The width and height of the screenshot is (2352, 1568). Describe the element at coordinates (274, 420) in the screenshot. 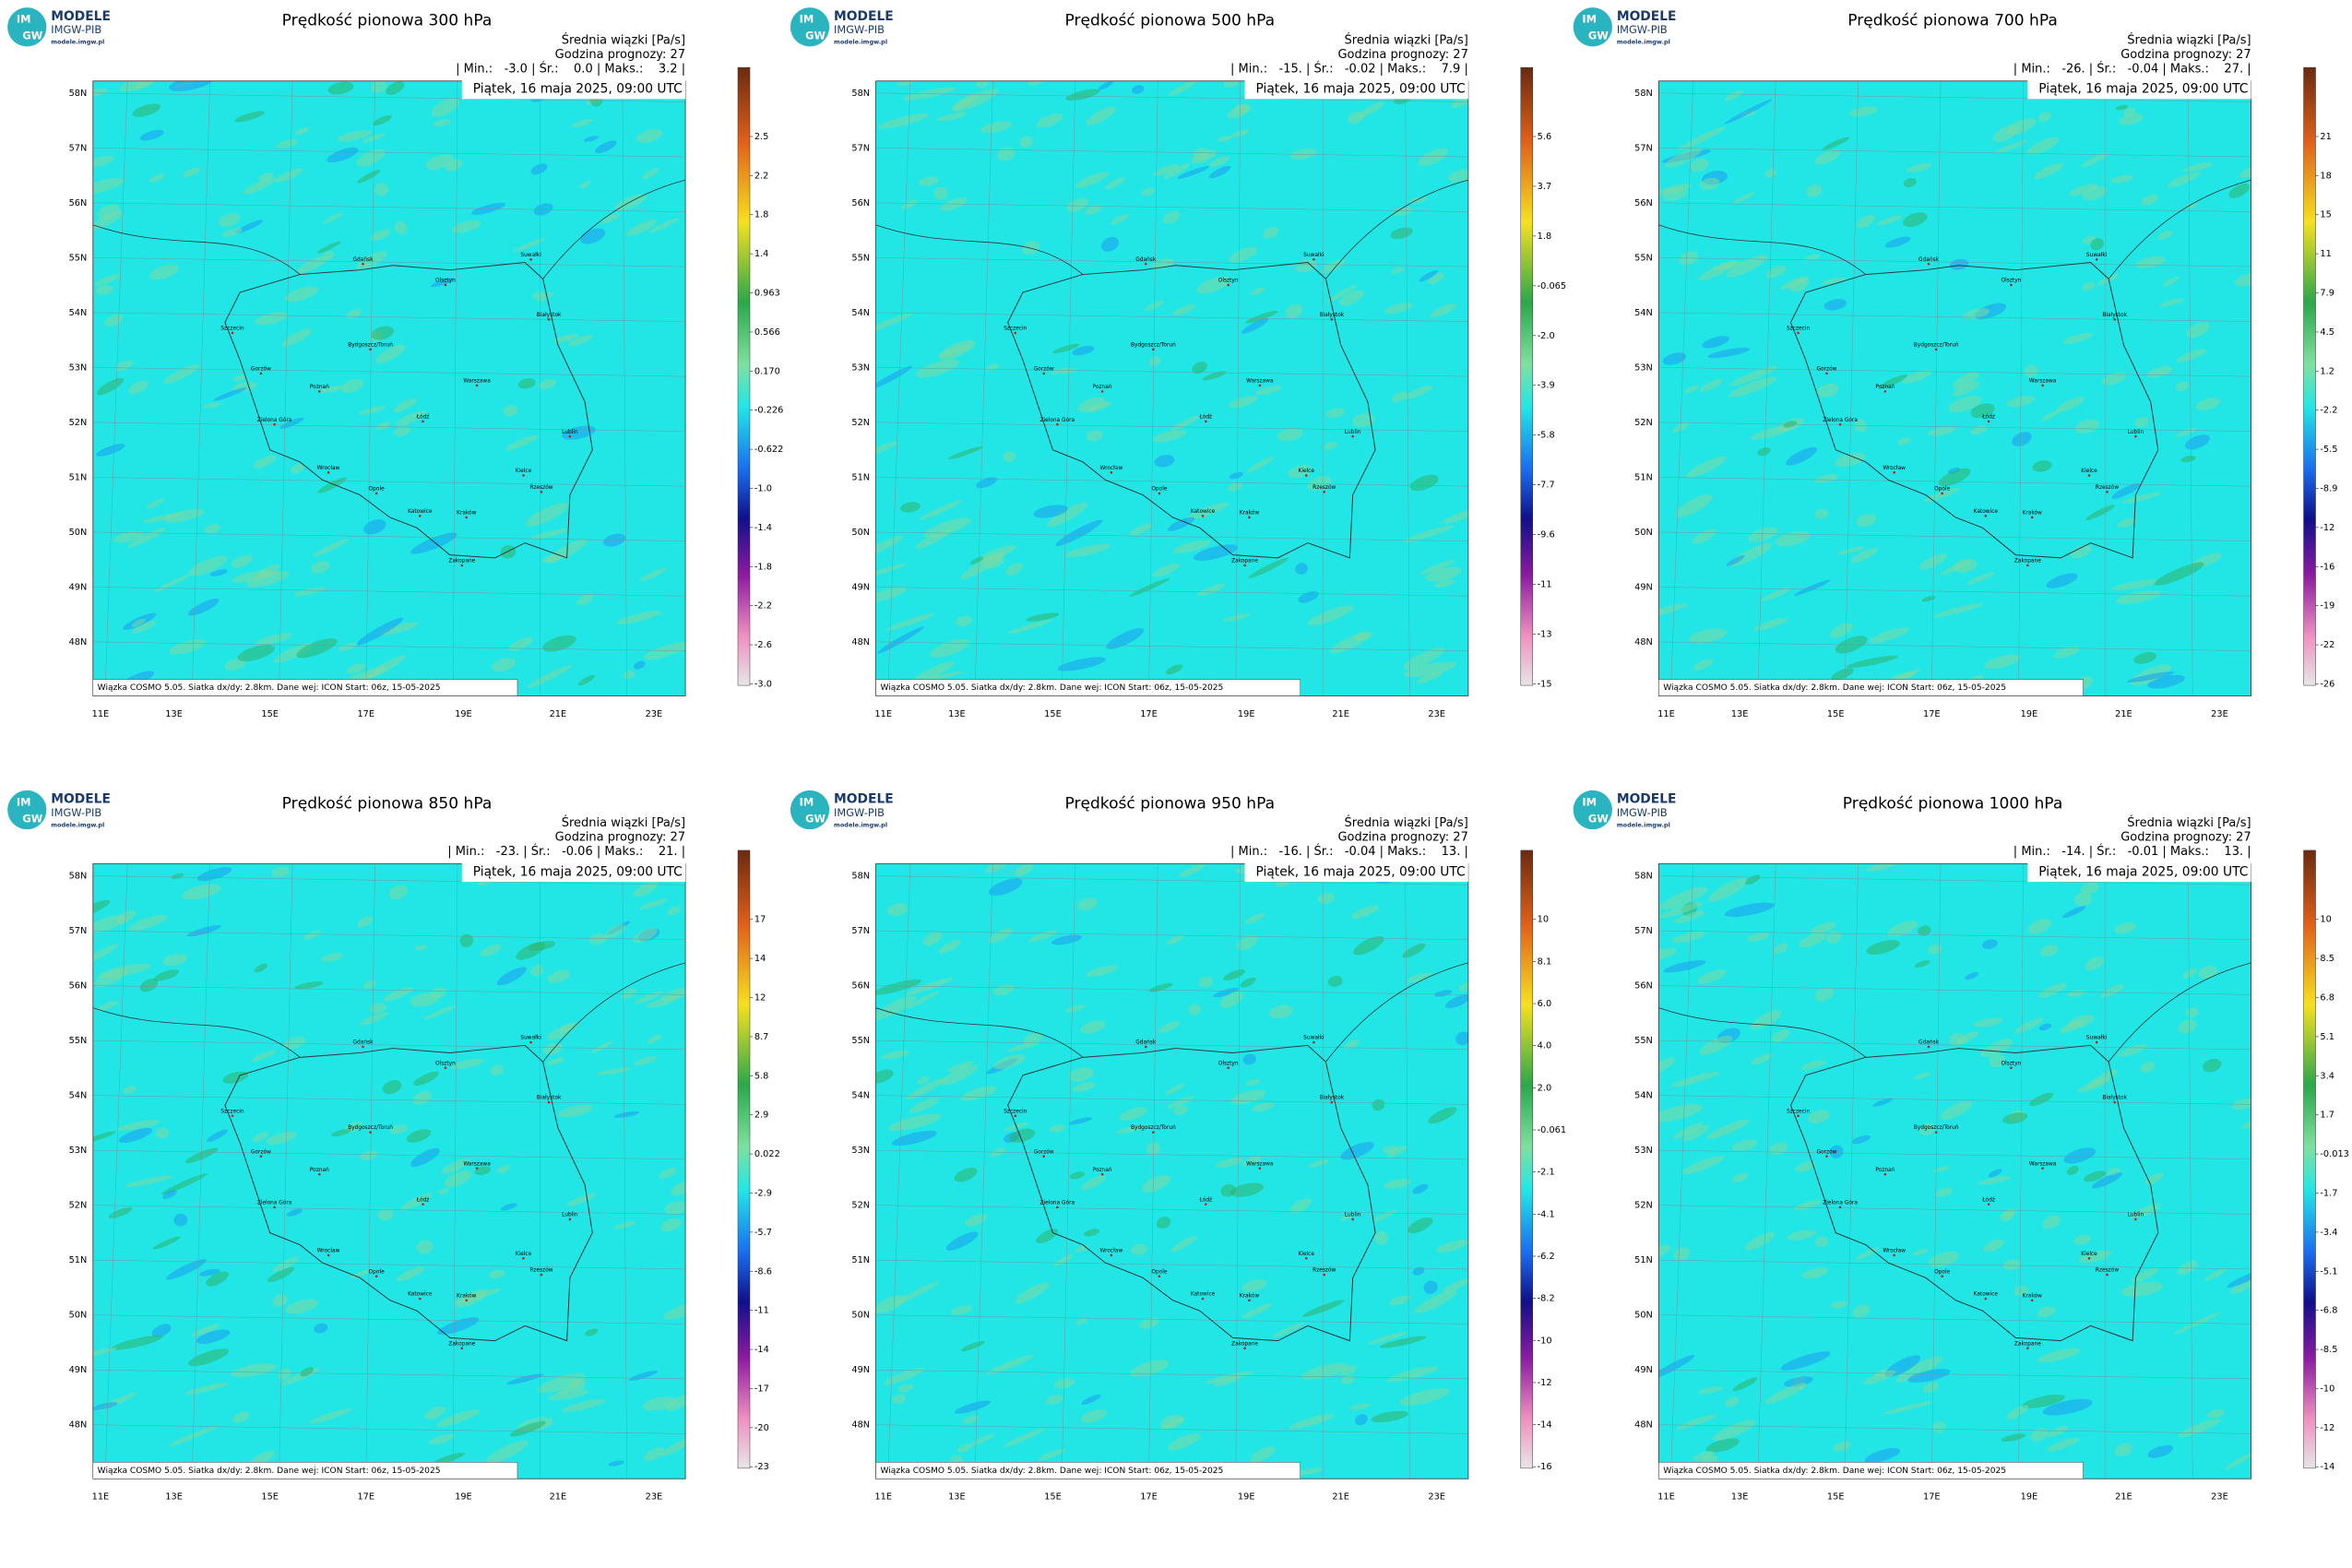

I see `city-label: Zielona Góra` at that location.